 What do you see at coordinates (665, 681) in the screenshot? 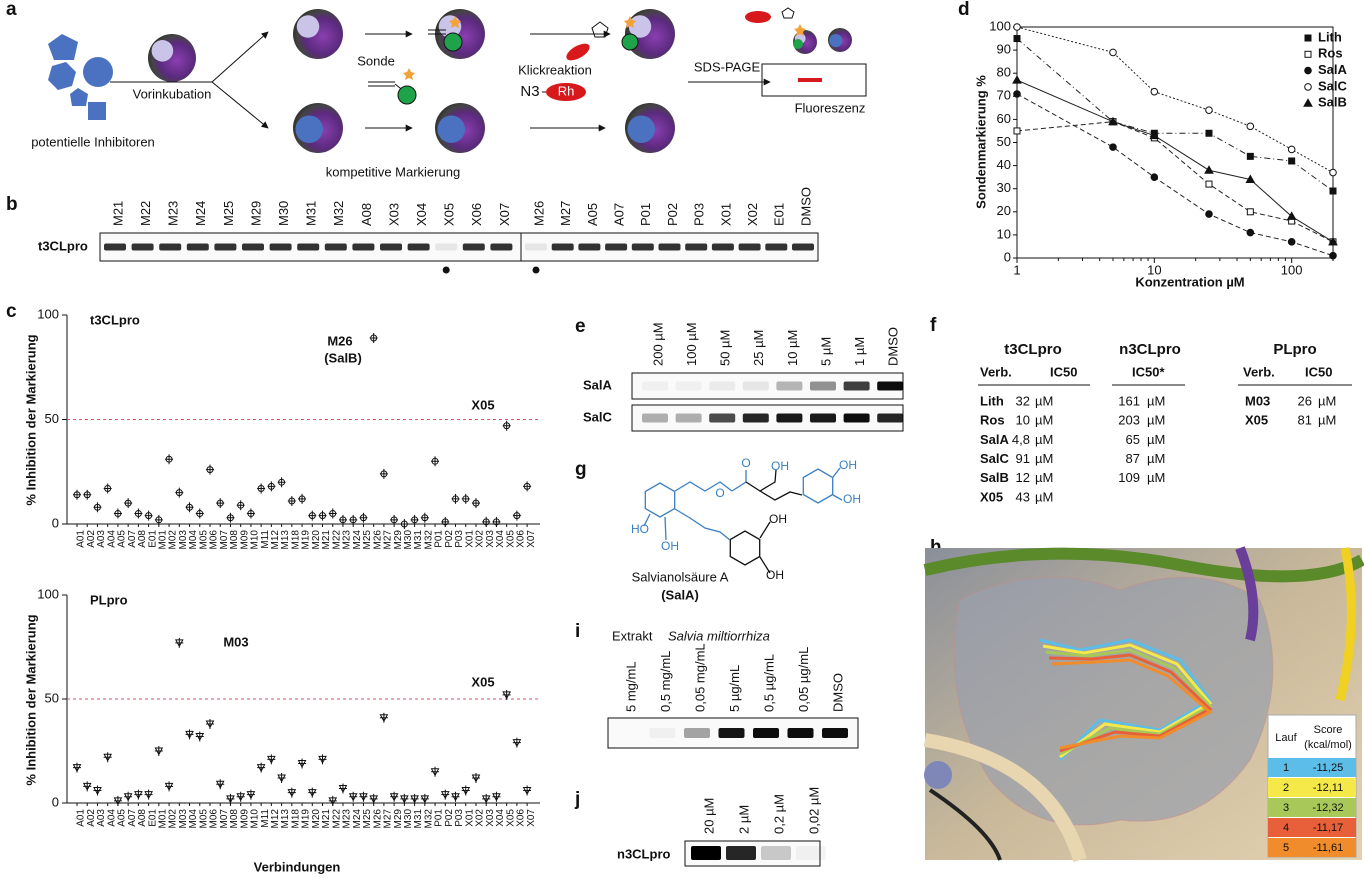
I see `lane-label: 0,5 mg/mL` at bounding box center [665, 681].